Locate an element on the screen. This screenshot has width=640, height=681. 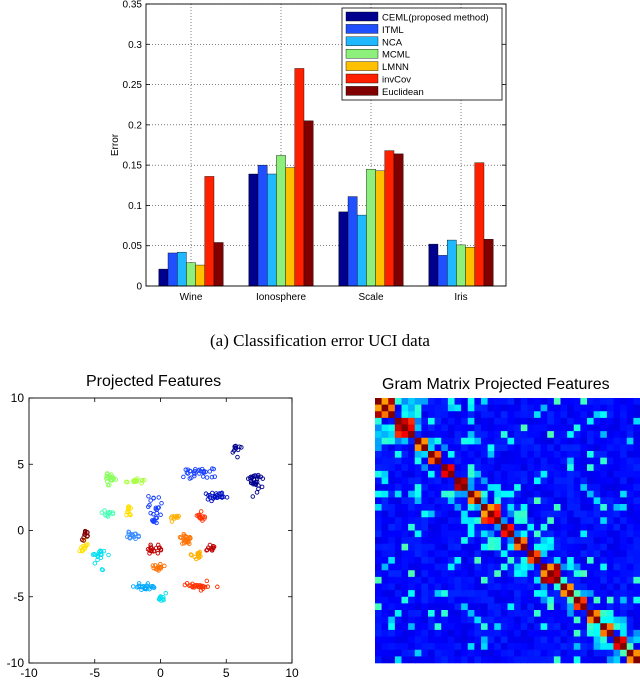
scatter-ytick-label: 10 is located at coordinates (18, 398).